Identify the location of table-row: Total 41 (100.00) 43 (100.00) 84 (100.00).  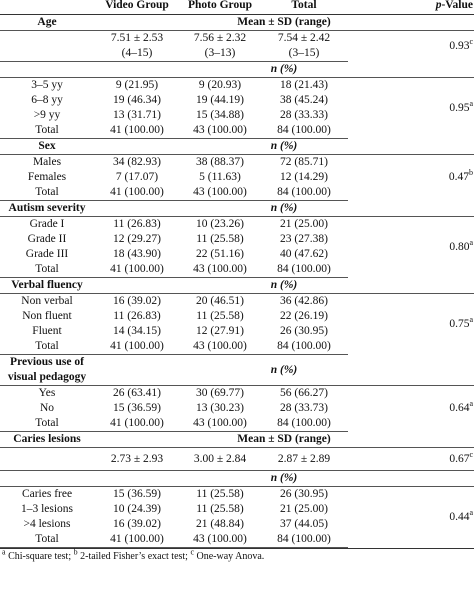
(237, 131).